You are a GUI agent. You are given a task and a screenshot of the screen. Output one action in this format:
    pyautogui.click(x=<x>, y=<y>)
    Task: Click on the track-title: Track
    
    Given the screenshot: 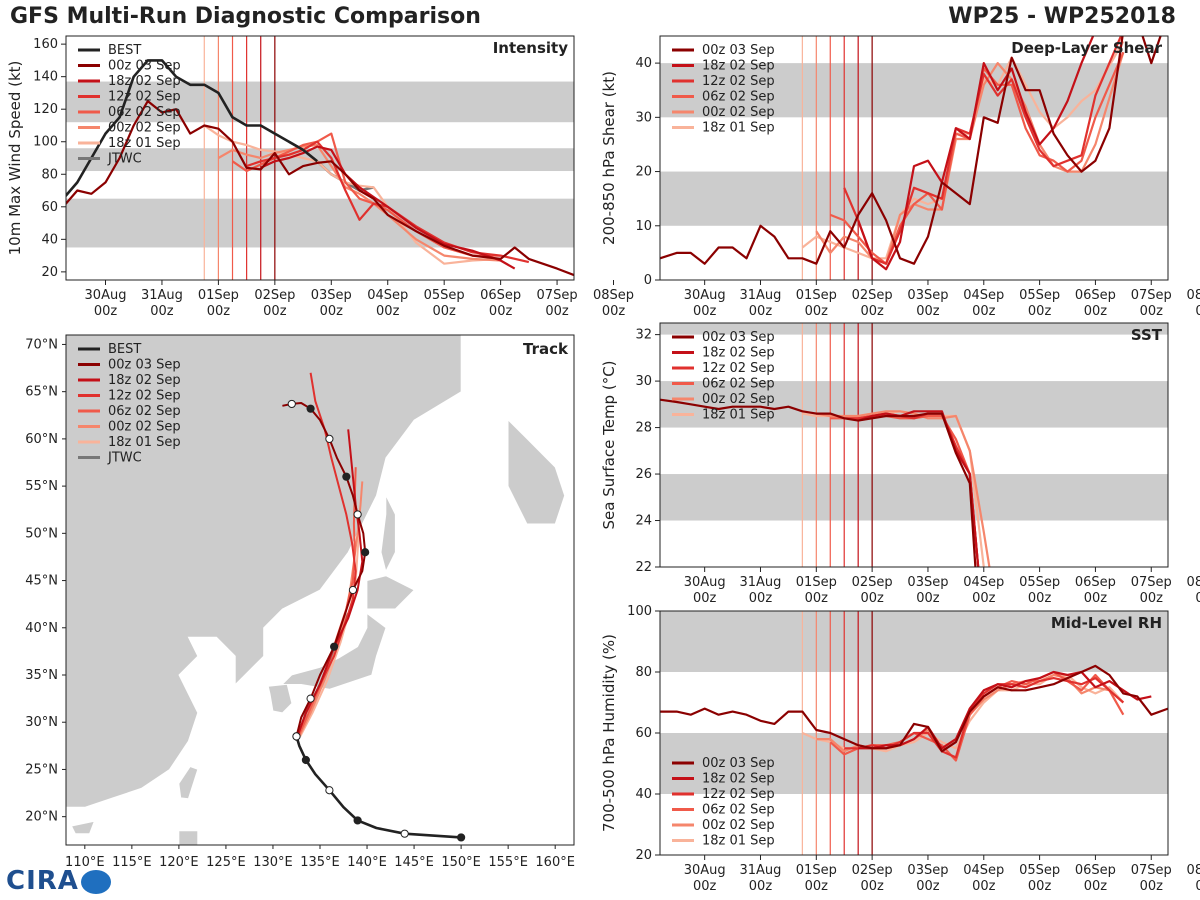 What is the action you would take?
    pyautogui.click(x=546, y=349)
    